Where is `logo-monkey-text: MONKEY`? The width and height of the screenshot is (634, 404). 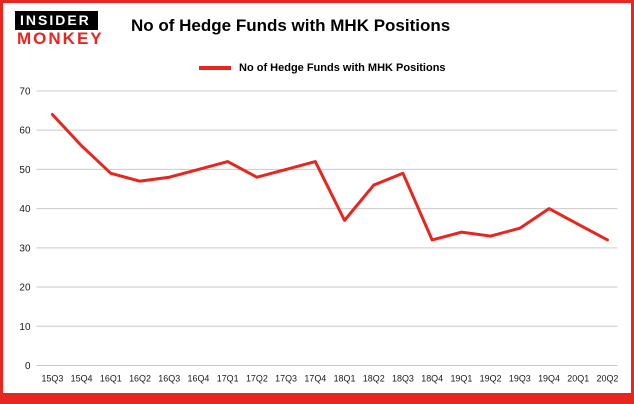 logo-monkey-text: MONKEY is located at coordinates (60, 38).